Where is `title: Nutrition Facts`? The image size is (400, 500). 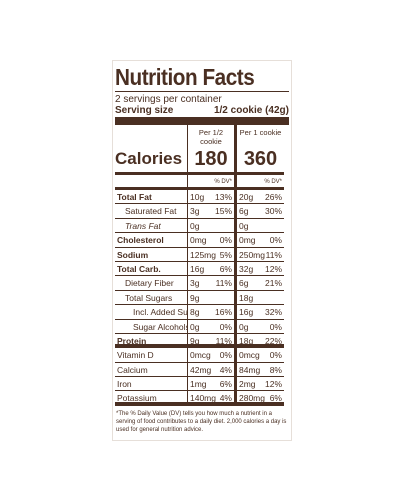 title: Nutrition Facts is located at coordinates (185, 77).